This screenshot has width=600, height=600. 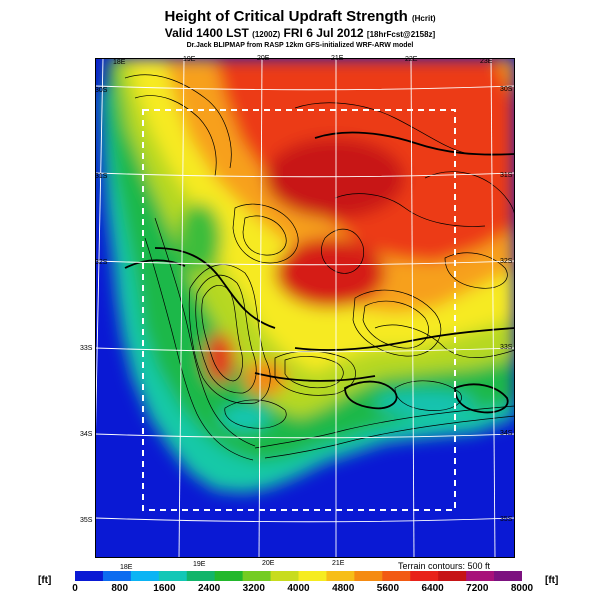 What do you see at coordinates (86, 434) in the screenshot?
I see `lat-label-left: 34S` at bounding box center [86, 434].